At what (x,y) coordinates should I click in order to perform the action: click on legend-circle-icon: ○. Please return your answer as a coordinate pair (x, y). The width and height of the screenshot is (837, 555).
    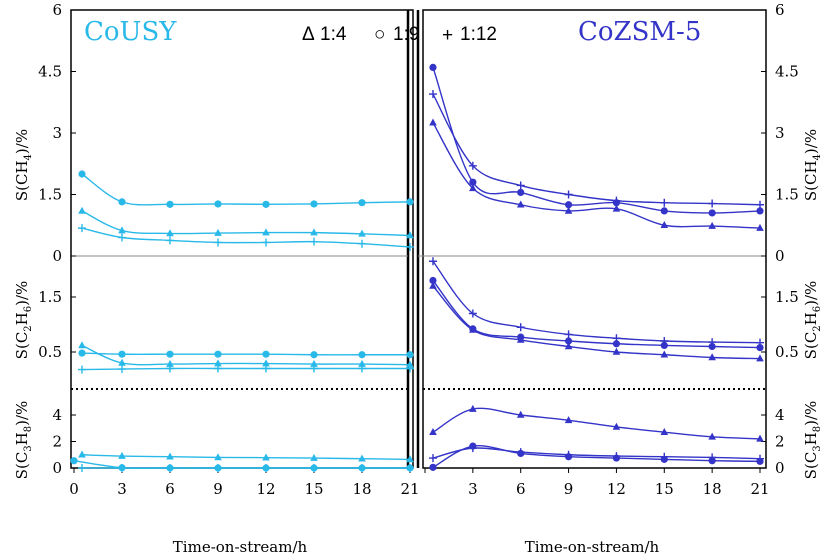
    Looking at the image, I should click on (379, 34).